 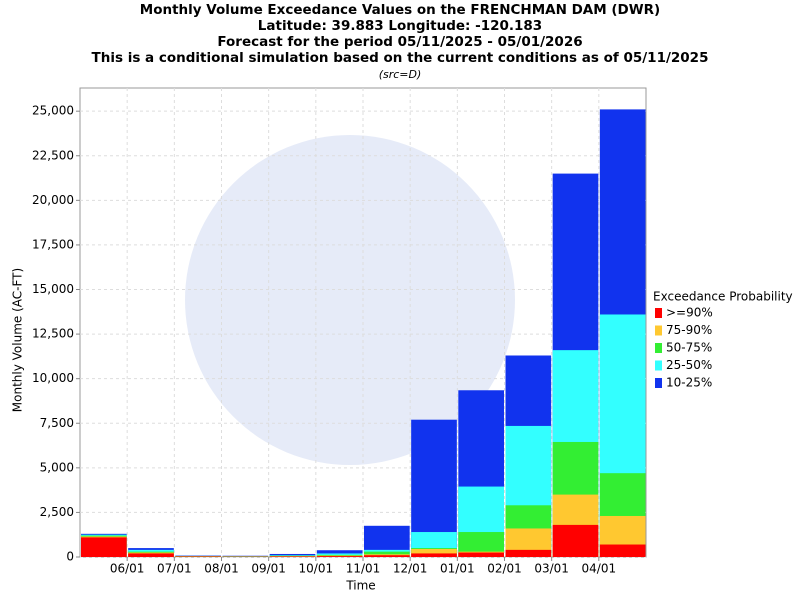 What do you see at coordinates (689, 313) in the screenshot?
I see `legend-label: >=90%` at bounding box center [689, 313].